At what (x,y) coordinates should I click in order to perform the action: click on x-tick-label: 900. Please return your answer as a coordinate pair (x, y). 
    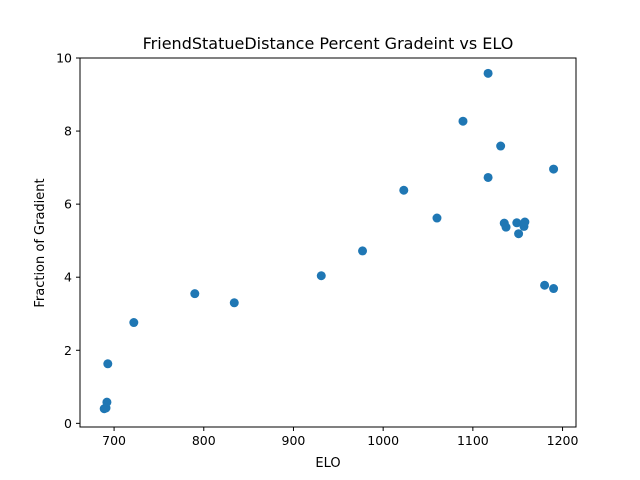
    Looking at the image, I should click on (294, 440).